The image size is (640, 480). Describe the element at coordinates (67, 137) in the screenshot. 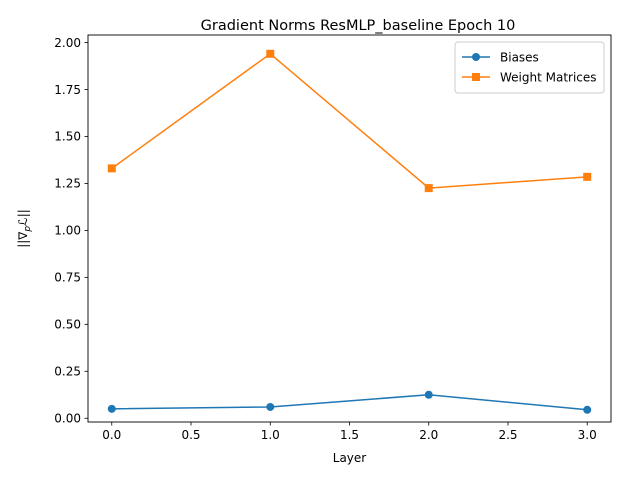

I see `y-tick-label: 1.50` at that location.